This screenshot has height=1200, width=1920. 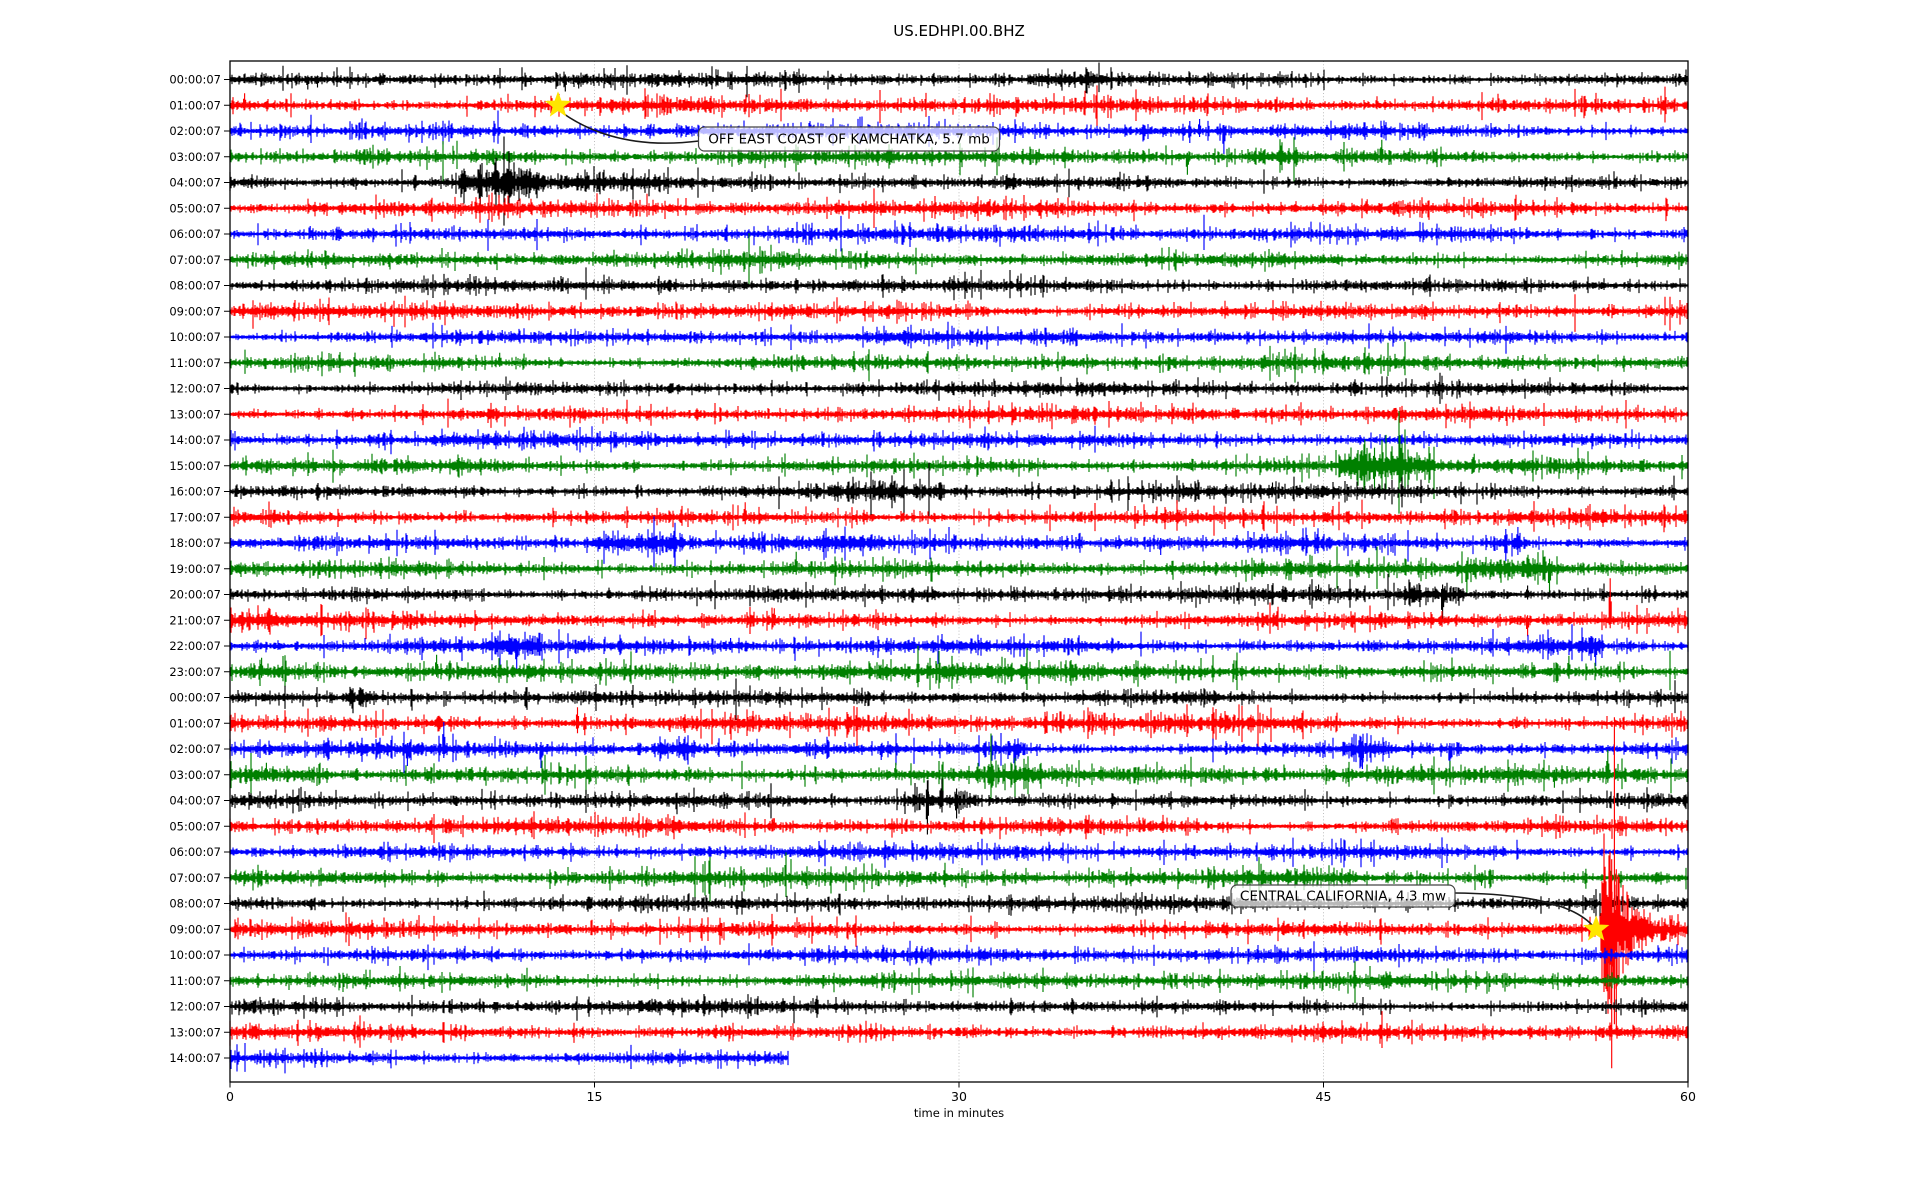 I want to click on x-tick-label: 15, so click(x=595, y=1096).